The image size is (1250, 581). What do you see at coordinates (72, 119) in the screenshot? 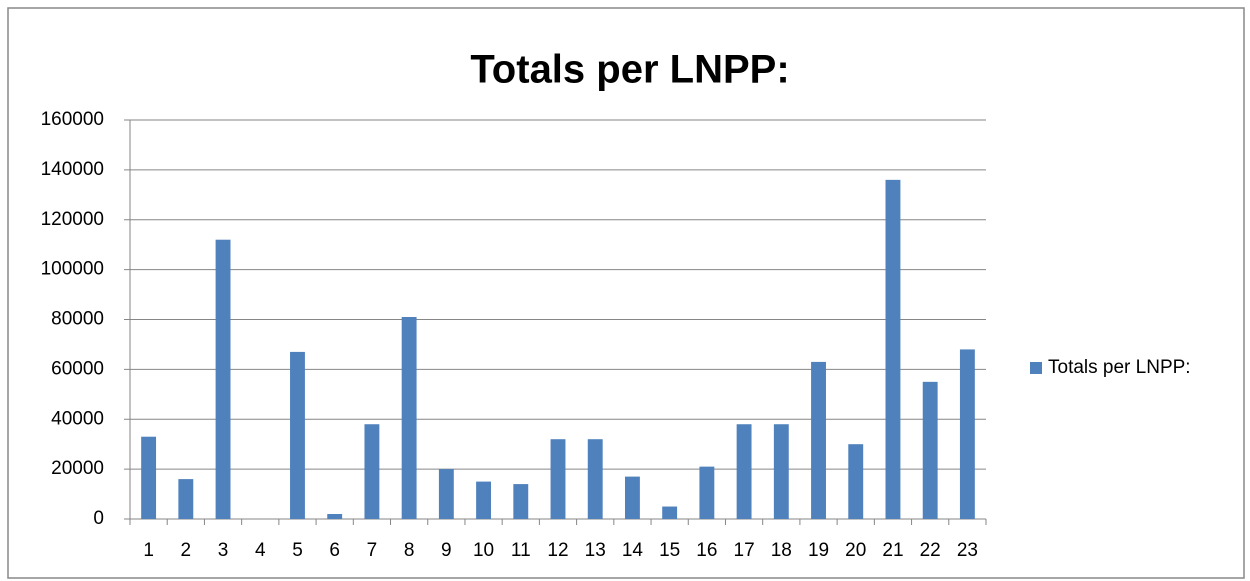
I see `y-tick-label: 160000` at bounding box center [72, 119].